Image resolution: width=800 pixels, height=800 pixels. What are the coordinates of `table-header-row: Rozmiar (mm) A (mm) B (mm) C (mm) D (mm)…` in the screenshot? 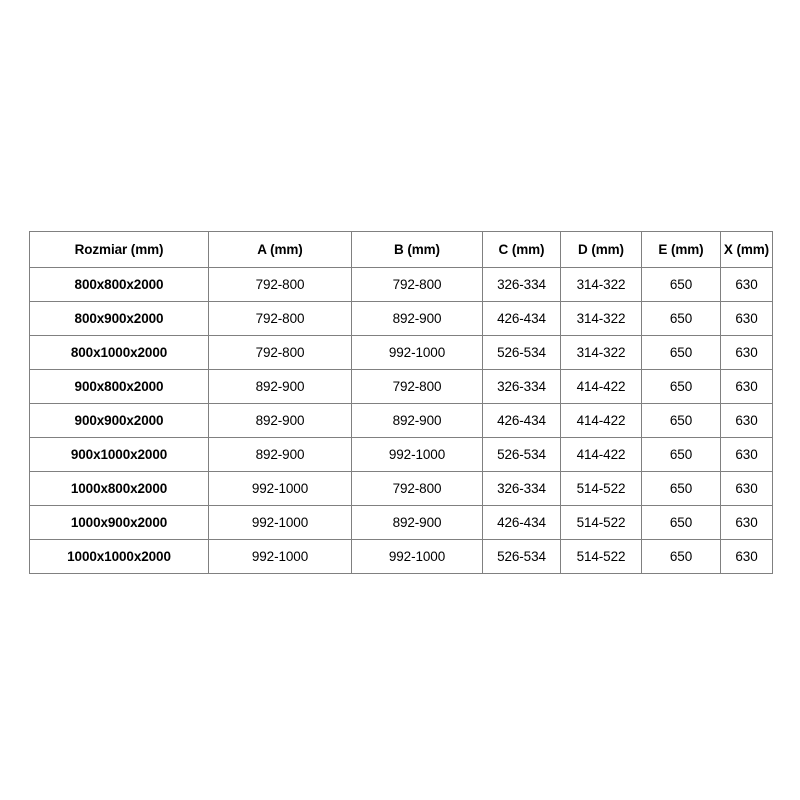 It's located at (401, 249).